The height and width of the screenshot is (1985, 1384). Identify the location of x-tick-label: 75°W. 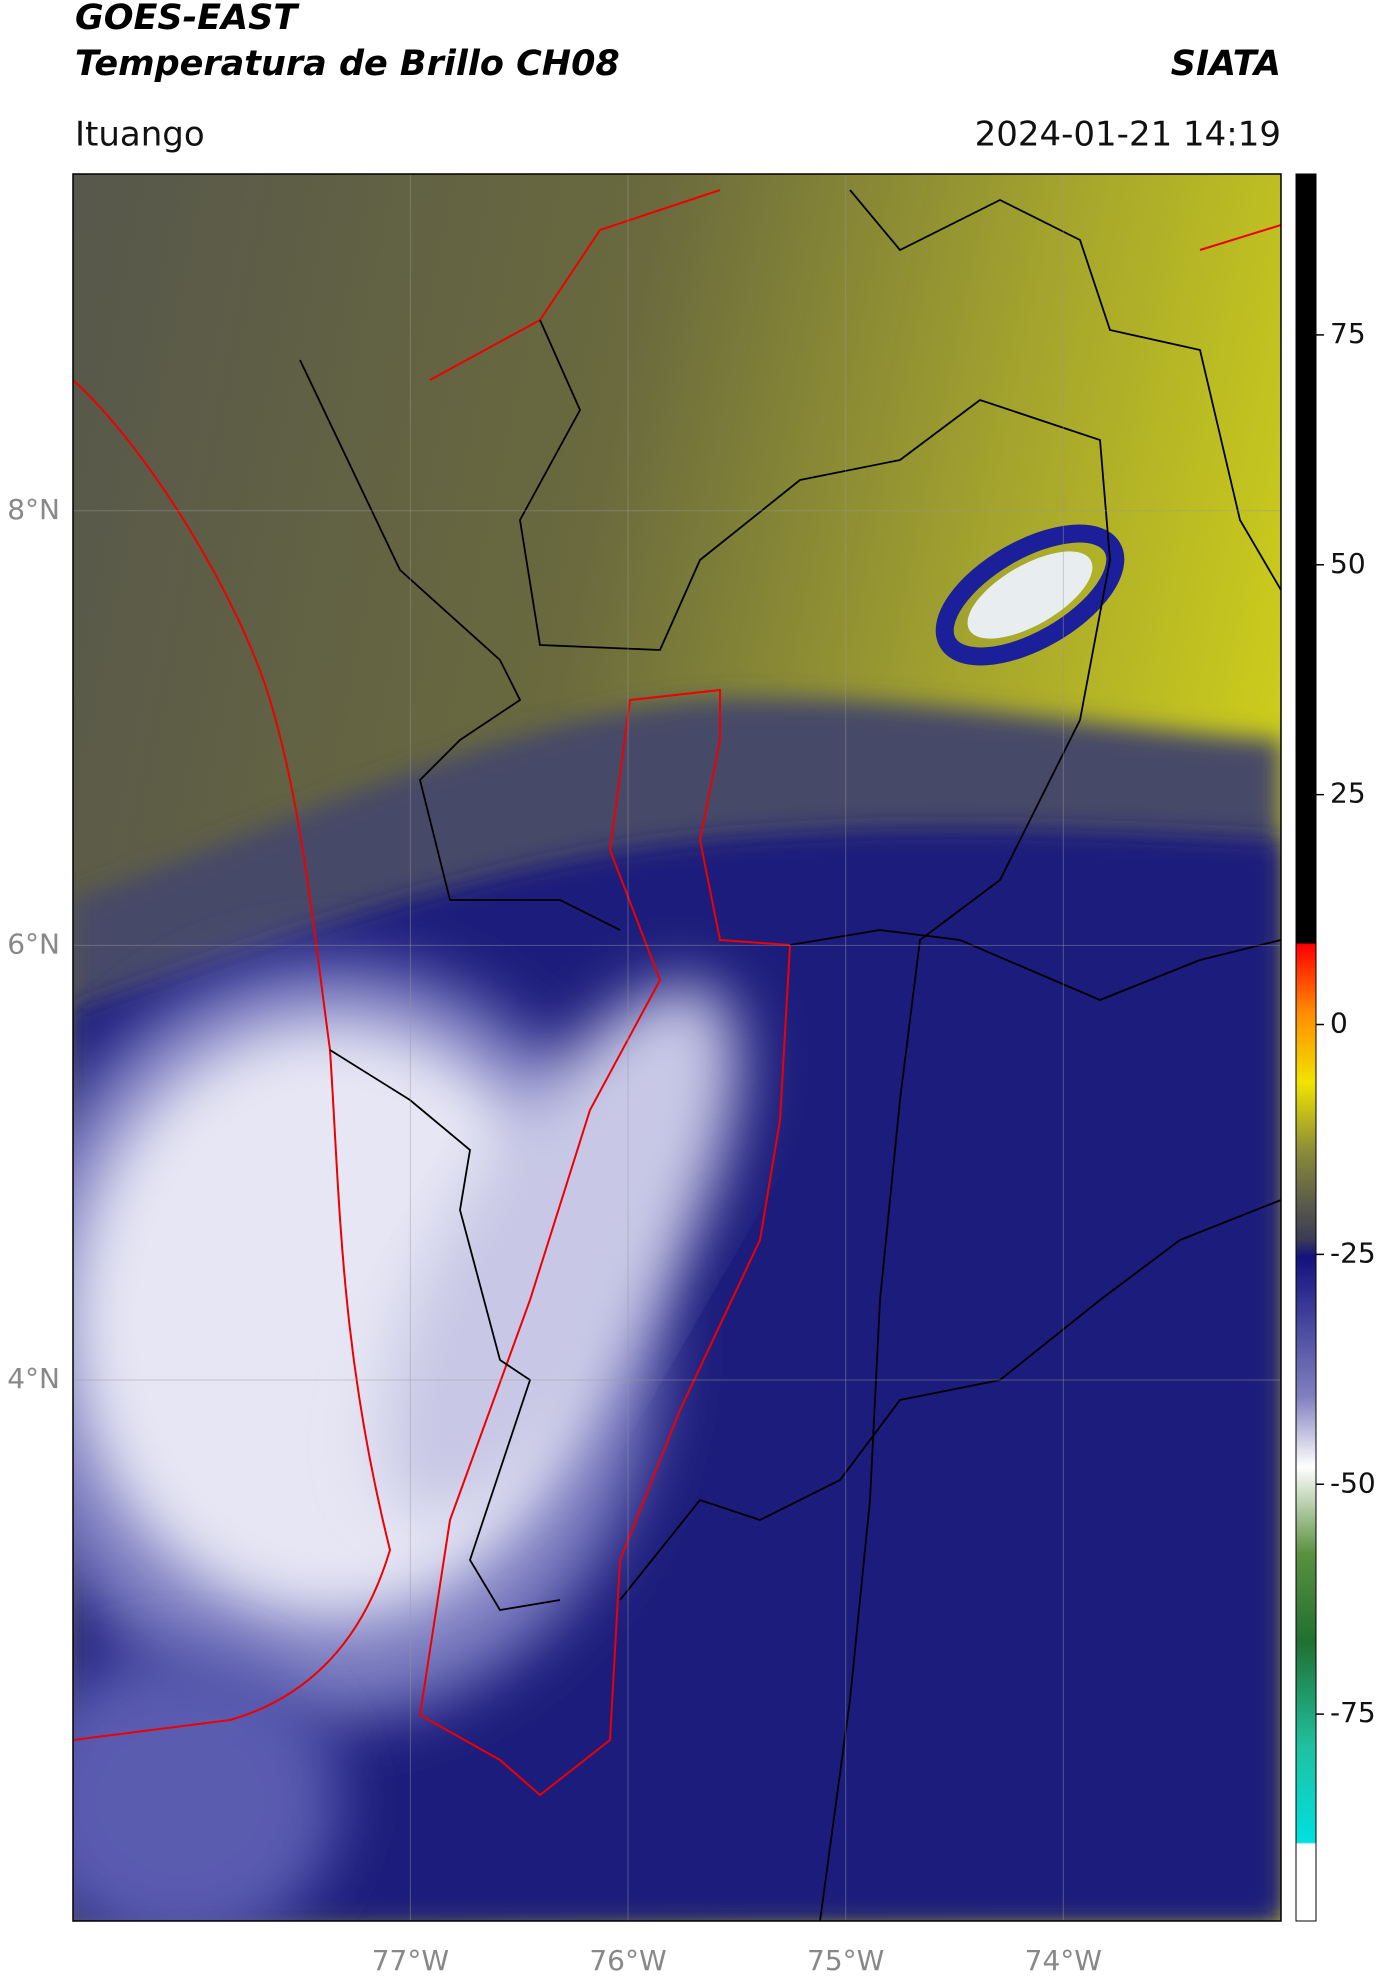
(845, 1960).